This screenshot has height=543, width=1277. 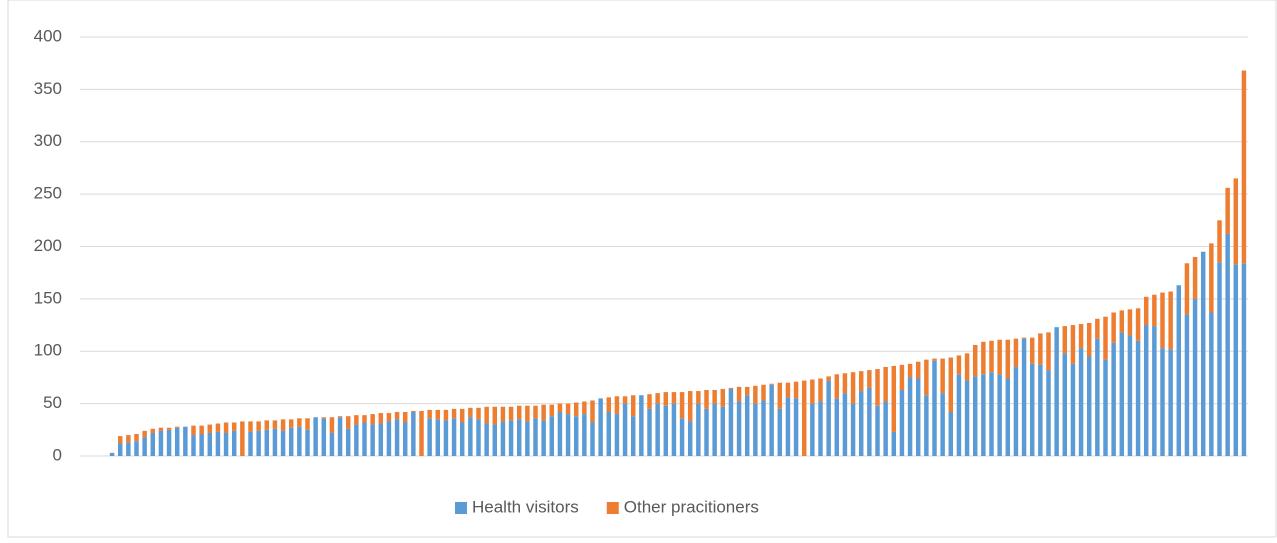 What do you see at coordinates (612, 508) in the screenshot?
I see `legend-swatch` at bounding box center [612, 508].